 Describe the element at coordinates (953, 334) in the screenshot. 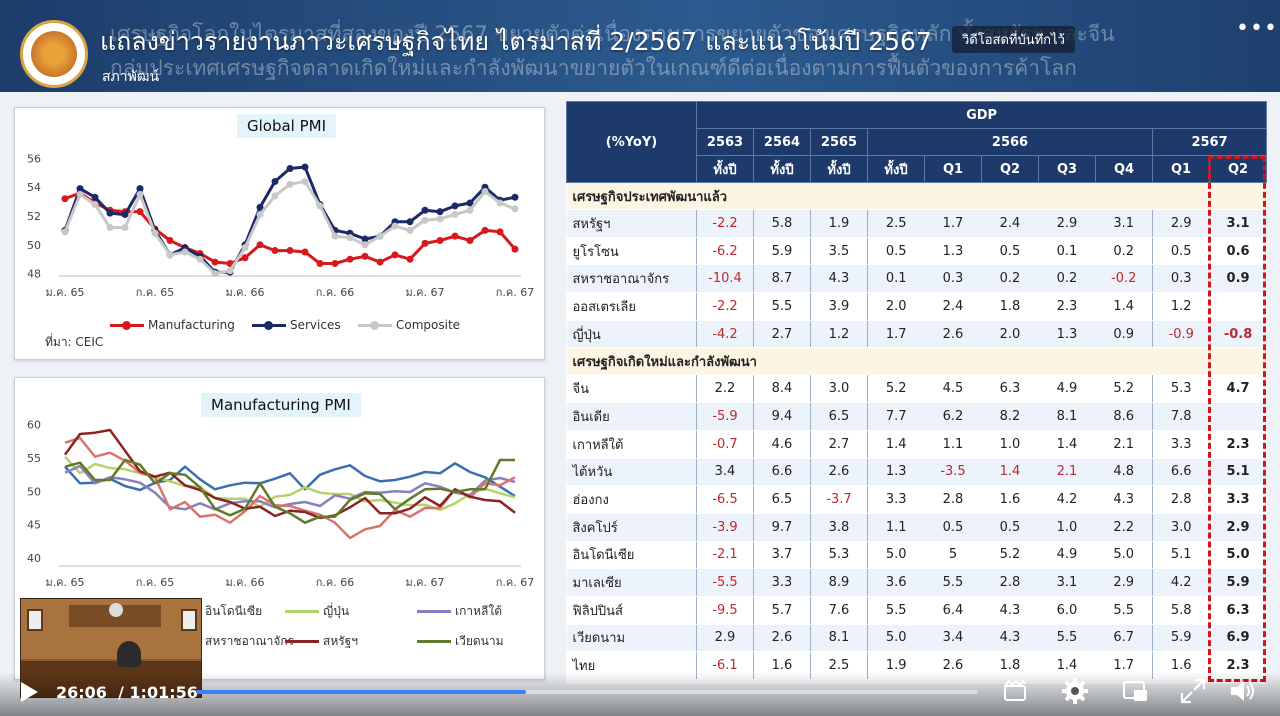

I see `gdp-value-cell: 2.6` at that location.